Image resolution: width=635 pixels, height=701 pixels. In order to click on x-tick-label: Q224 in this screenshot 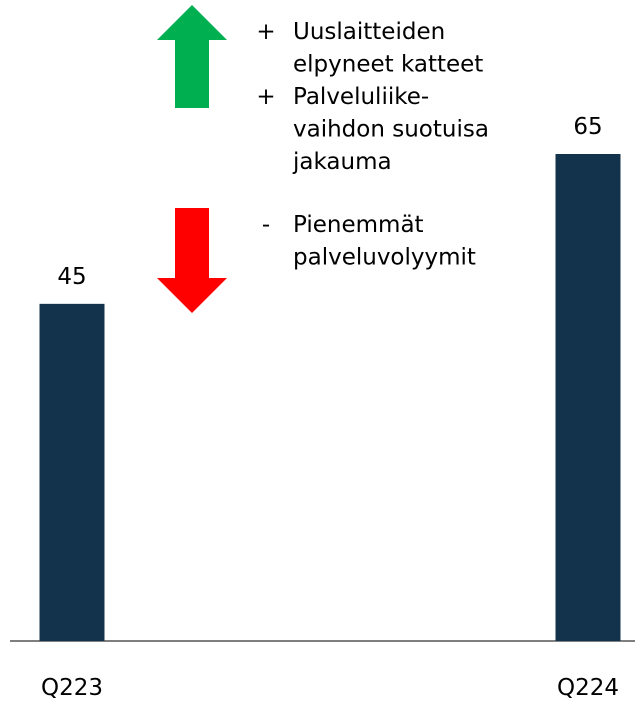, I will do `click(588, 688)`.